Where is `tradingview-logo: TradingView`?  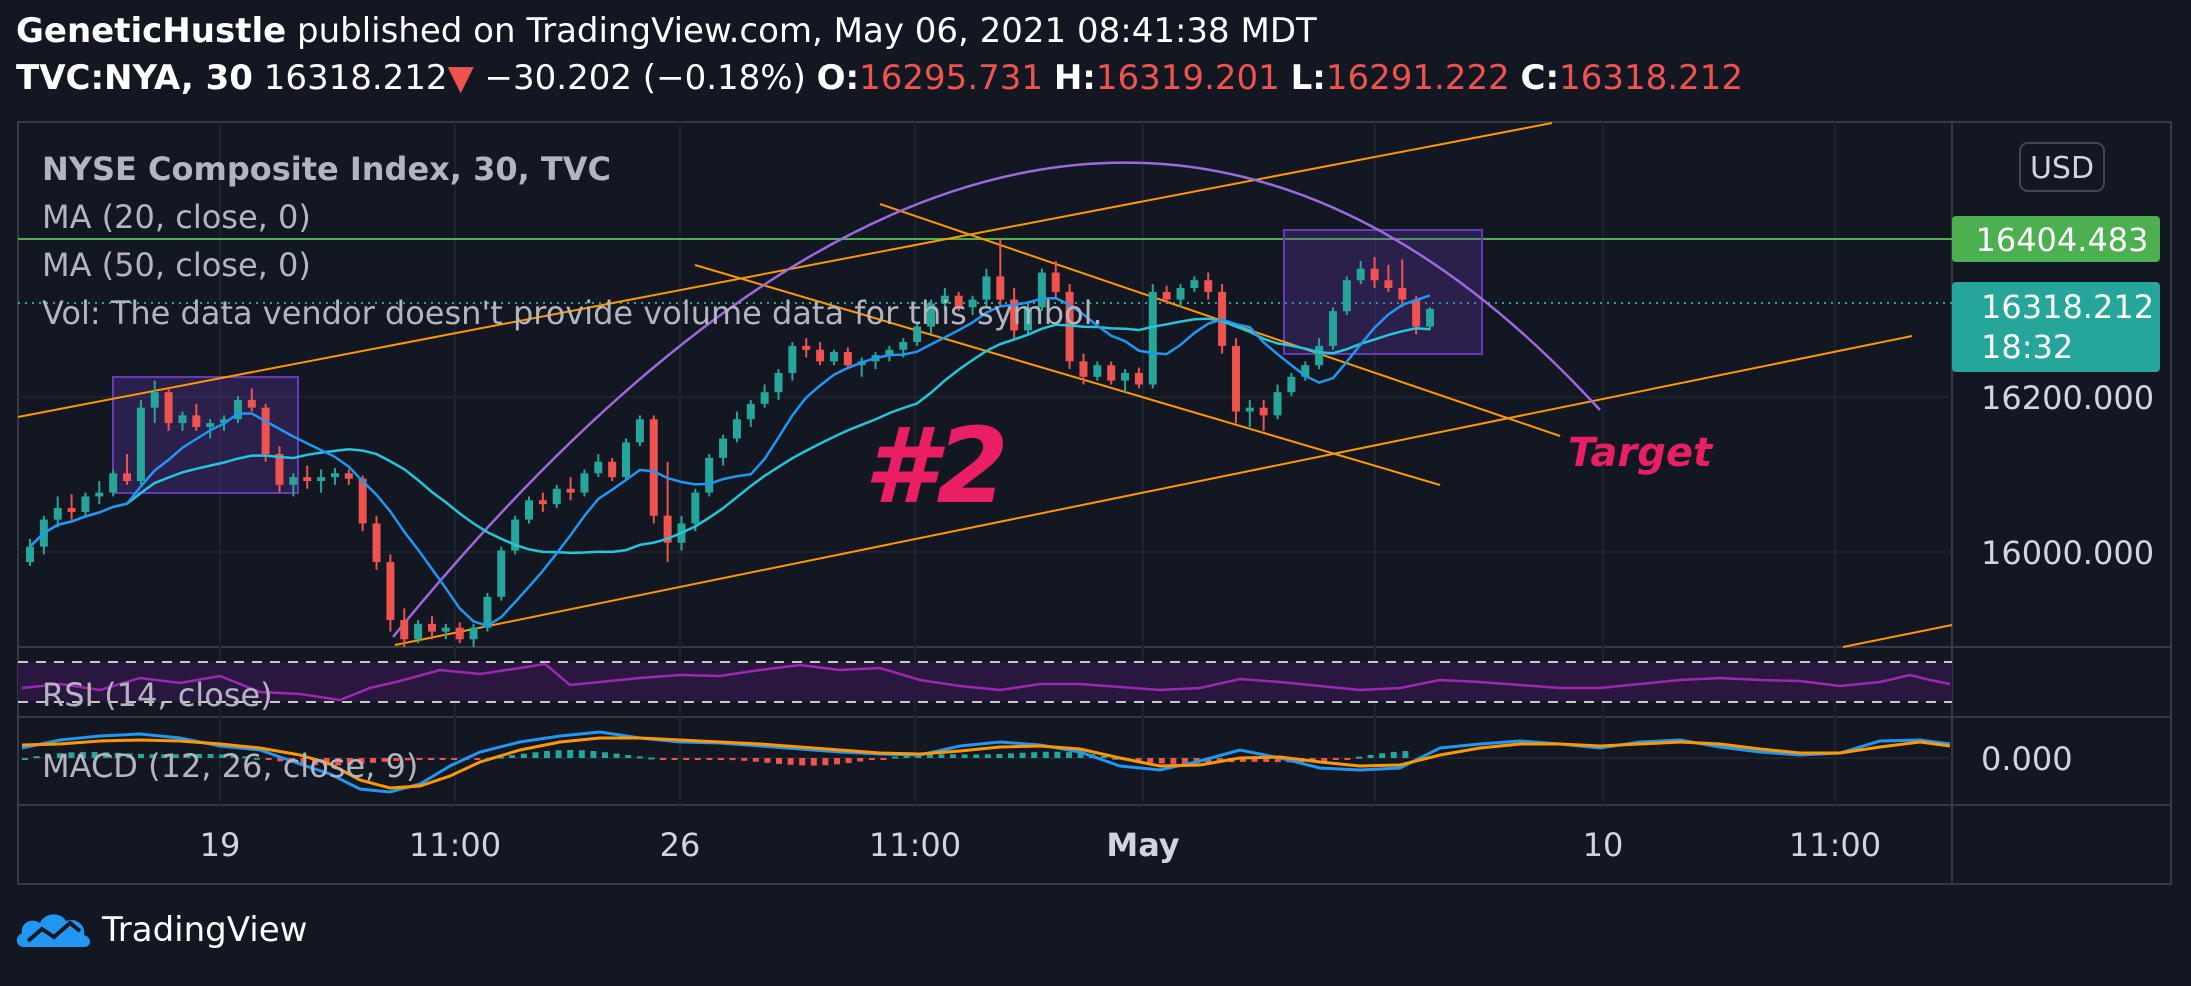 tradingview-logo: TradingView is located at coordinates (160, 930).